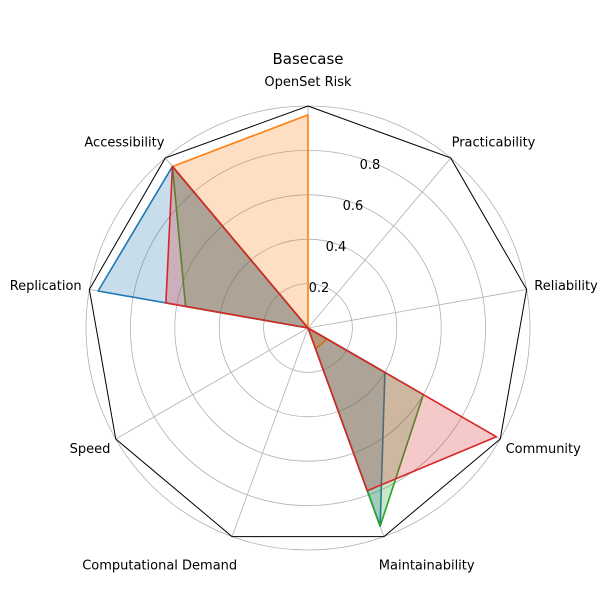  I want to click on radial-tick-label: 0.2, so click(319, 288).